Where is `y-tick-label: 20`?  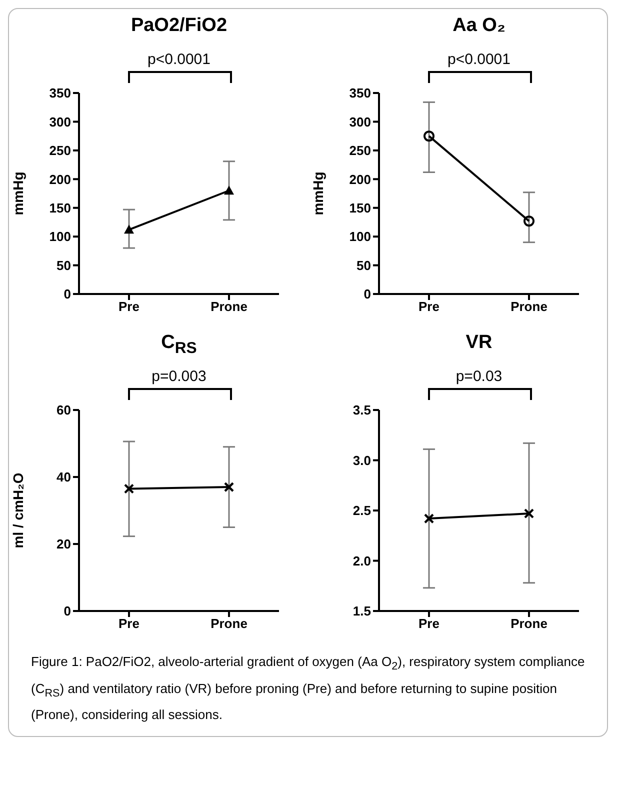 y-tick-label: 20 is located at coordinates (63, 544).